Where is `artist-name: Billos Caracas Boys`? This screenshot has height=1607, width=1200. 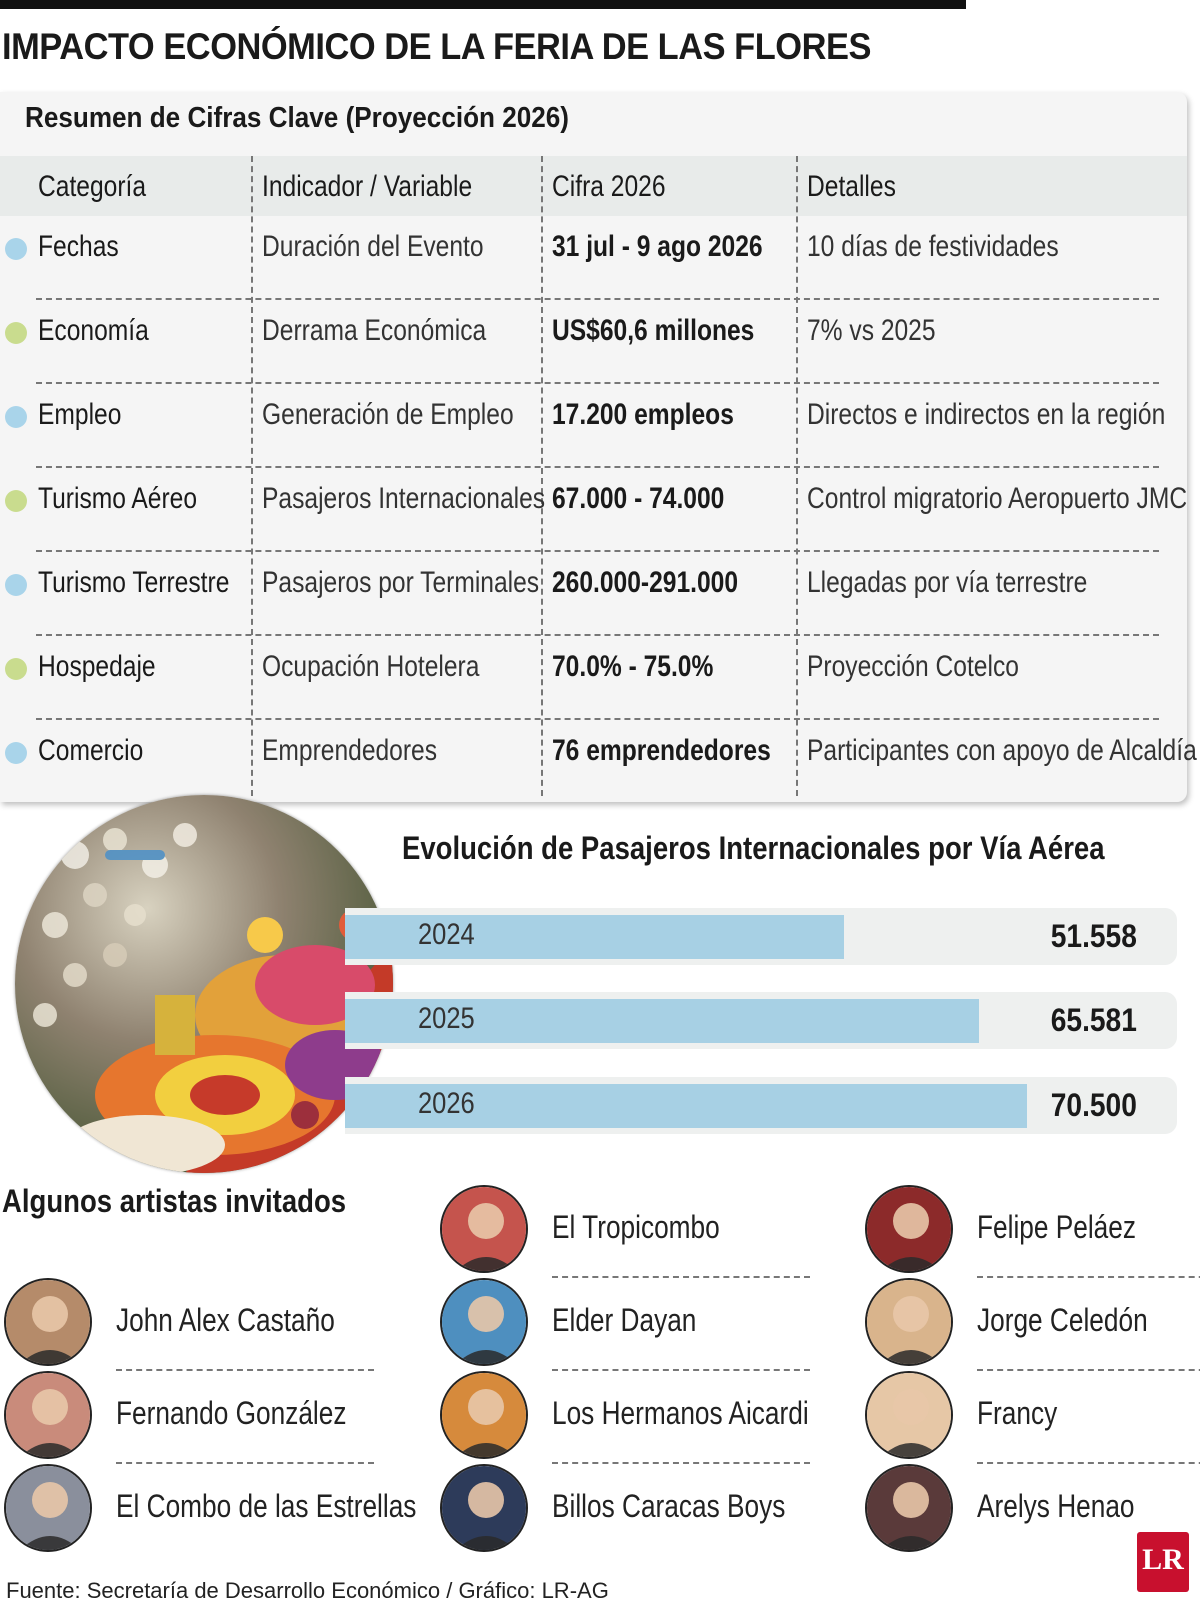 artist-name: Billos Caracas Boys is located at coordinates (669, 1506).